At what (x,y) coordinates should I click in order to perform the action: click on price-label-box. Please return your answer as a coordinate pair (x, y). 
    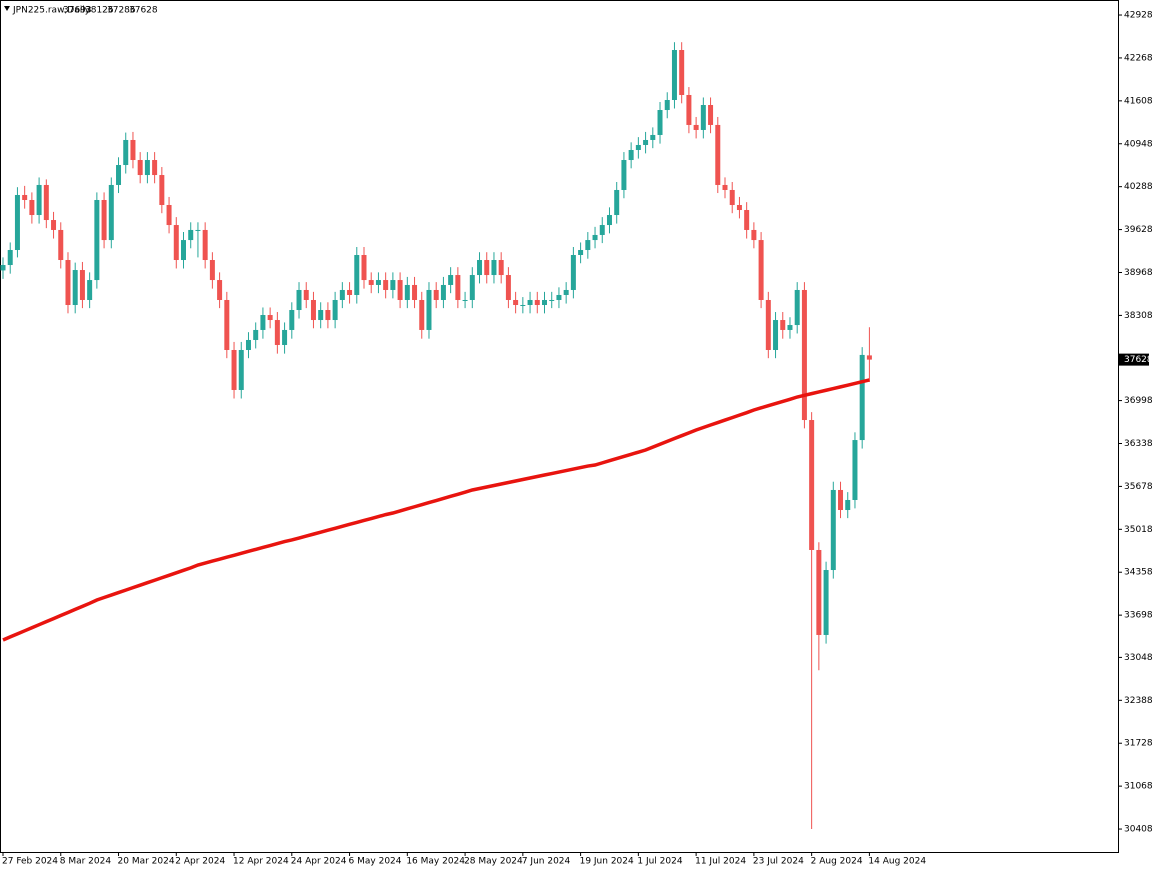
    Looking at the image, I should click on (1134, 359).